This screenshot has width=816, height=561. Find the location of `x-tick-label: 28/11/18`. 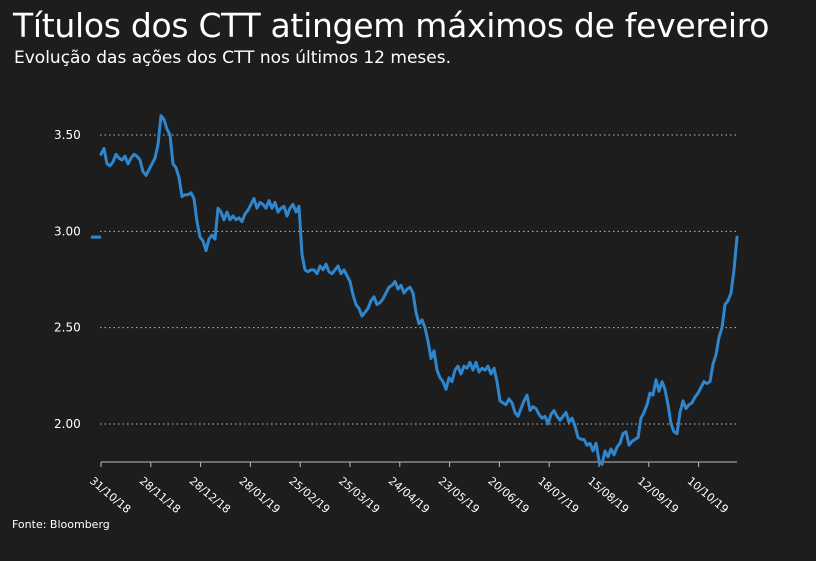

x-tick-label: 28/11/18 is located at coordinates (160, 495).